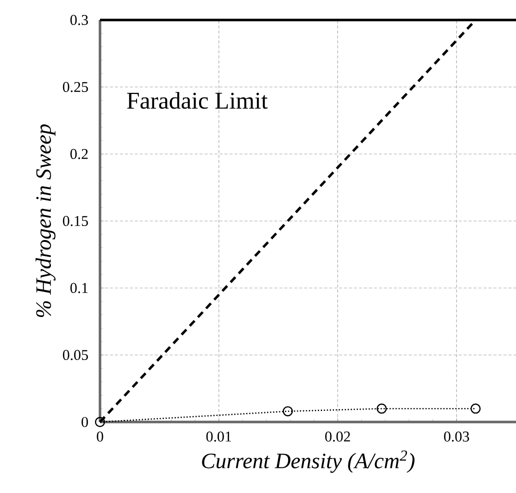 The width and height of the screenshot is (516, 493). I want to click on annotation: Faradaic Limit, so click(197, 100).